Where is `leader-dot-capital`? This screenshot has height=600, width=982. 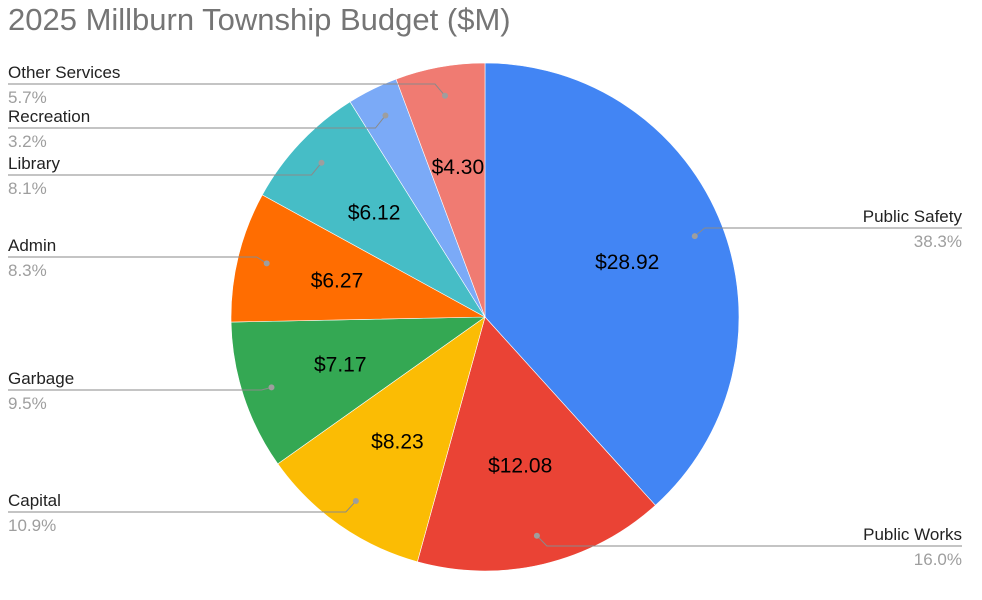 leader-dot-capital is located at coordinates (355, 501).